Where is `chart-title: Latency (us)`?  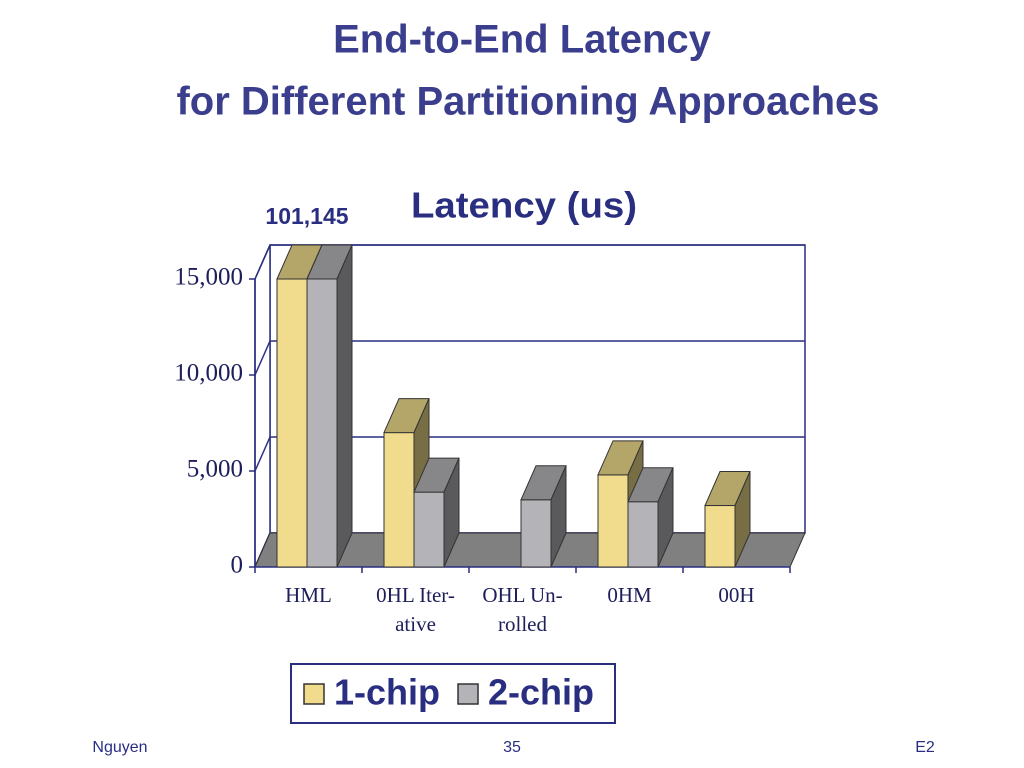
chart-title: Latency (us) is located at coordinates (524, 205).